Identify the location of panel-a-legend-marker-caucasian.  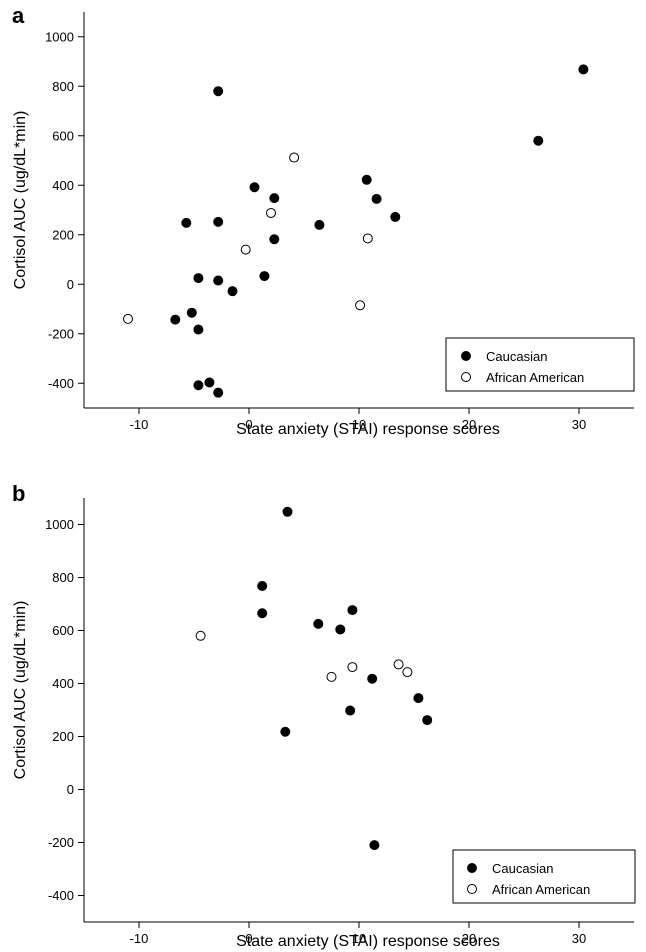
(466, 356).